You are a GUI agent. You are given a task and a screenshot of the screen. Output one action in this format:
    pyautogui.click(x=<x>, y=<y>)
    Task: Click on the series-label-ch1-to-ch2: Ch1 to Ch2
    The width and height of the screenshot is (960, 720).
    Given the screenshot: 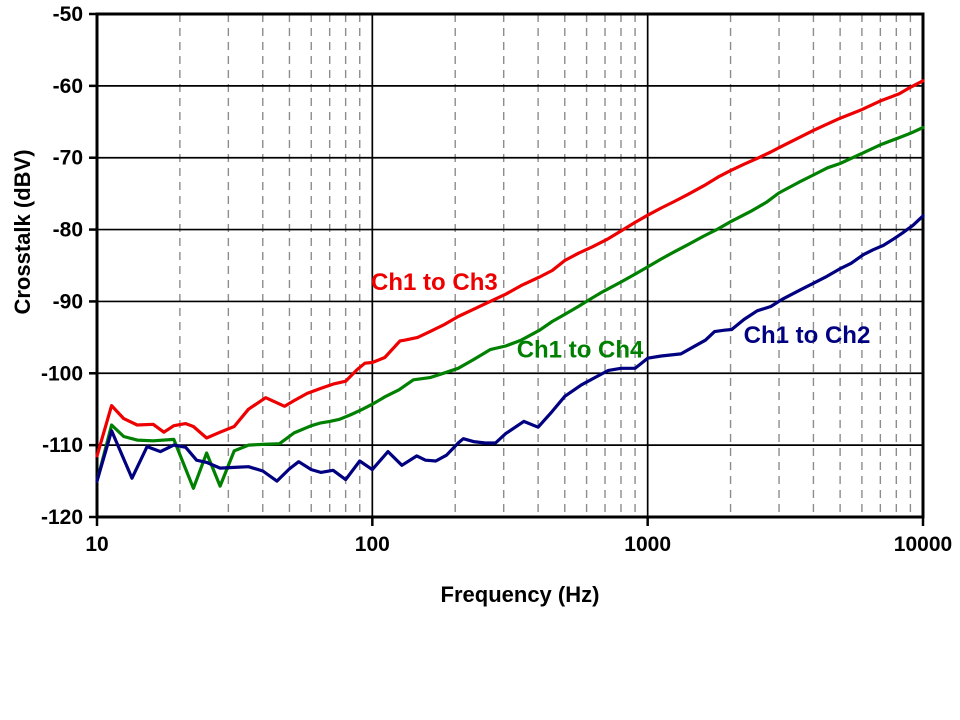 What is the action you would take?
    pyautogui.click(x=807, y=335)
    